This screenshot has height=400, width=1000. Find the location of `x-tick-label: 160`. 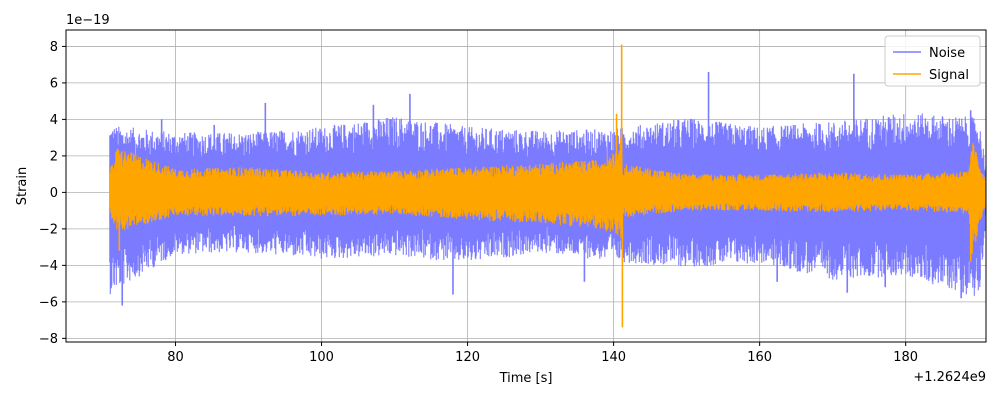

x-tick-label: 160 is located at coordinates (759, 357).